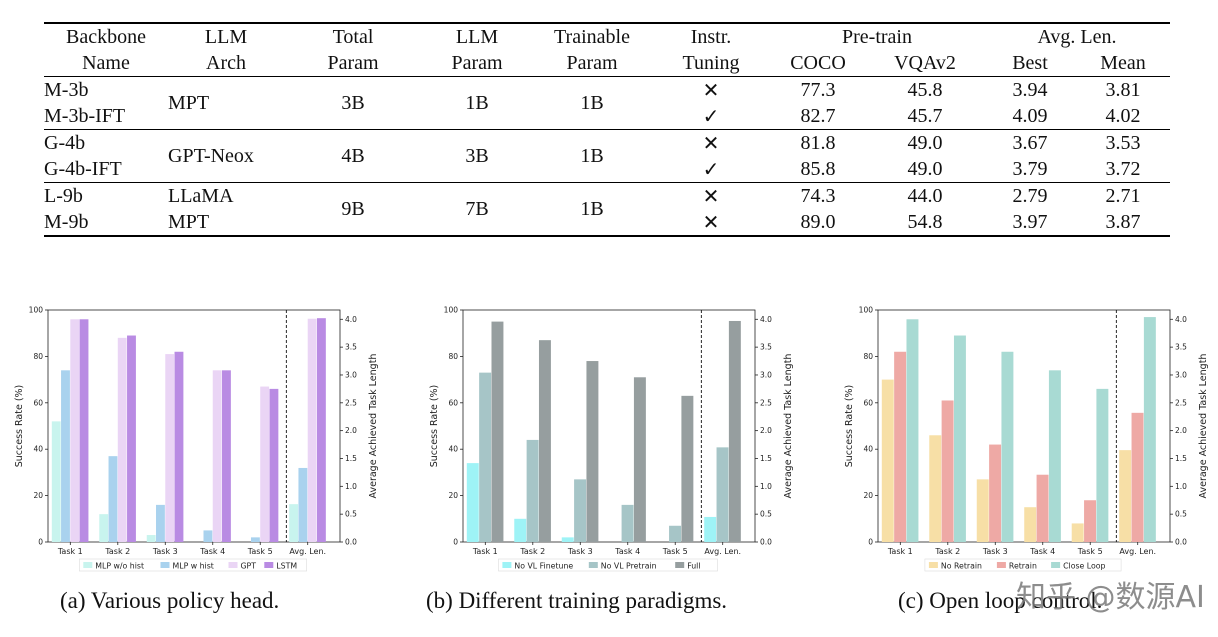 The width and height of the screenshot is (1218, 637). Describe the element at coordinates (211, 156) in the screenshot. I see `row-arch: GPT-Neox` at that location.